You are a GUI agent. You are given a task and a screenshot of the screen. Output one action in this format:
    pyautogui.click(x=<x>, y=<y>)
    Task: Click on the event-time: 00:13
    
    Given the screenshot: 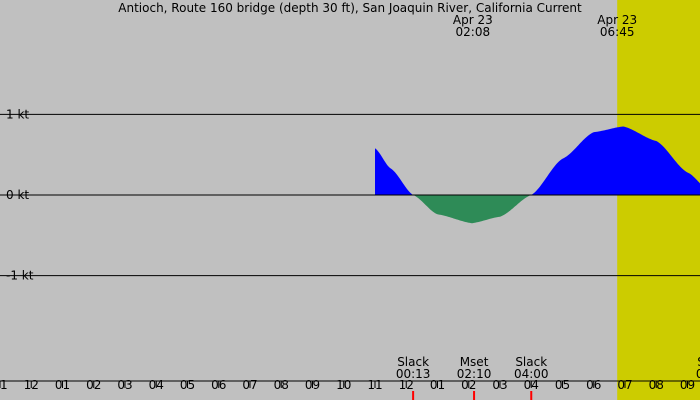 What is the action you would take?
    pyautogui.click(x=413, y=374)
    